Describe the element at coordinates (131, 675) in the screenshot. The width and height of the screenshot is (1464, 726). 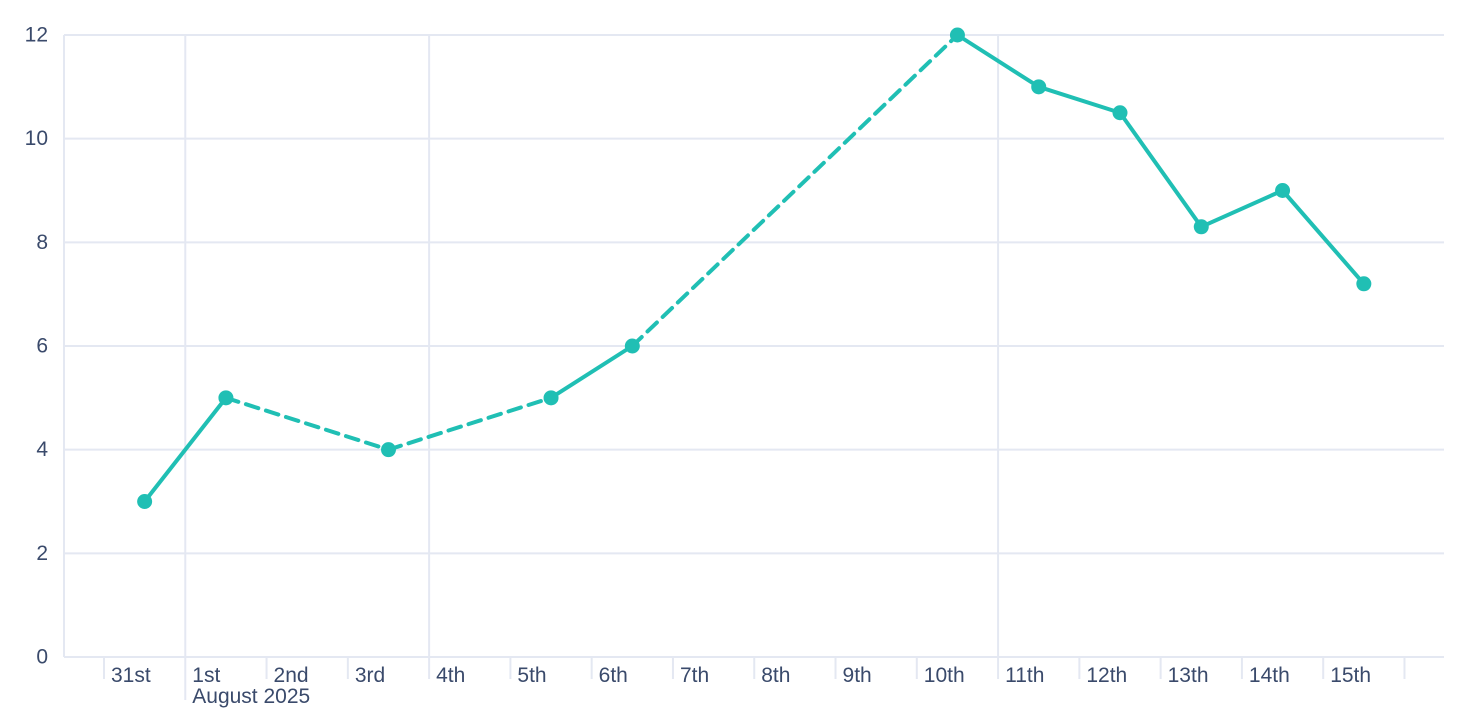
I see `x-axis-label: 31st` at that location.